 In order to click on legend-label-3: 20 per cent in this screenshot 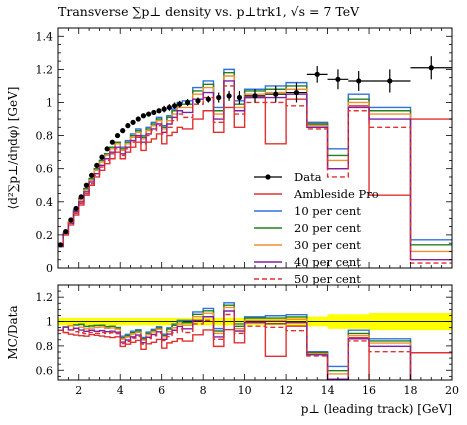, I will do `click(327, 228)`.